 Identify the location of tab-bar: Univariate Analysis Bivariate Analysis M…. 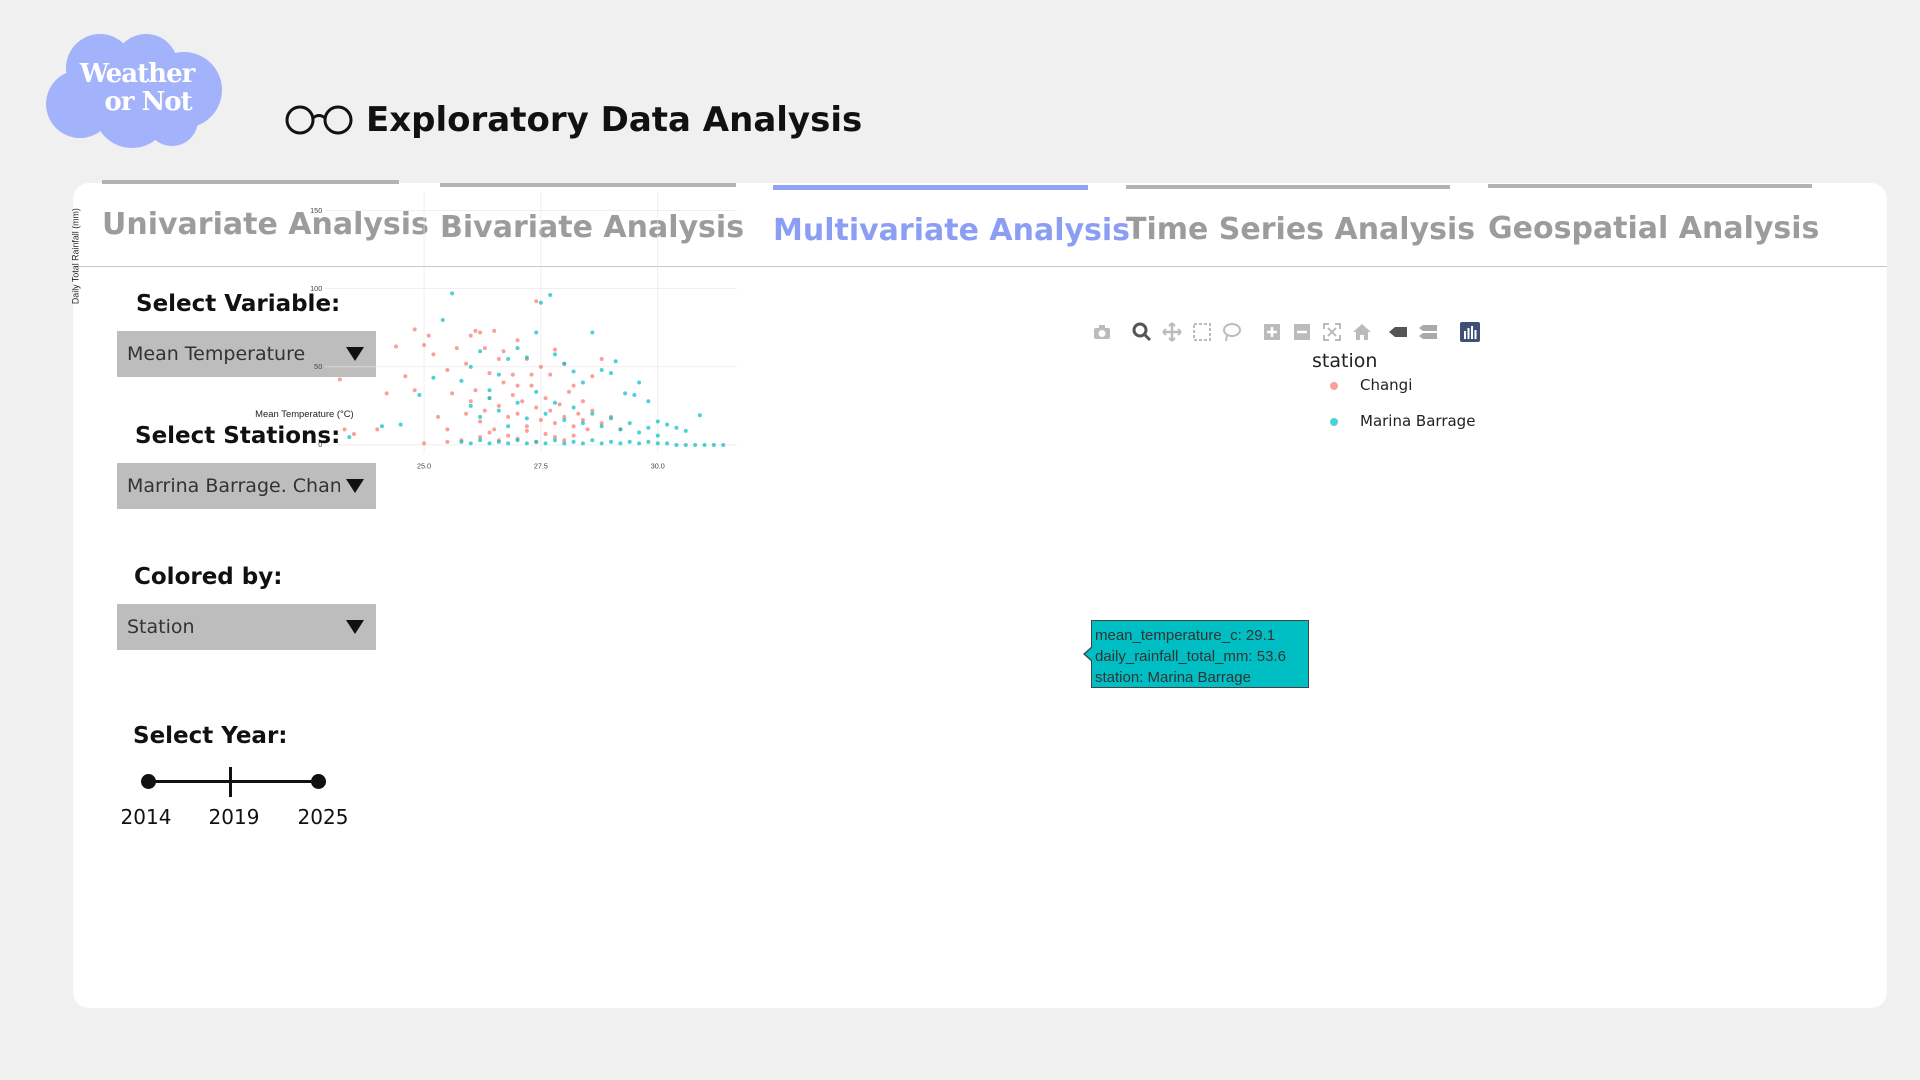
(980, 223).